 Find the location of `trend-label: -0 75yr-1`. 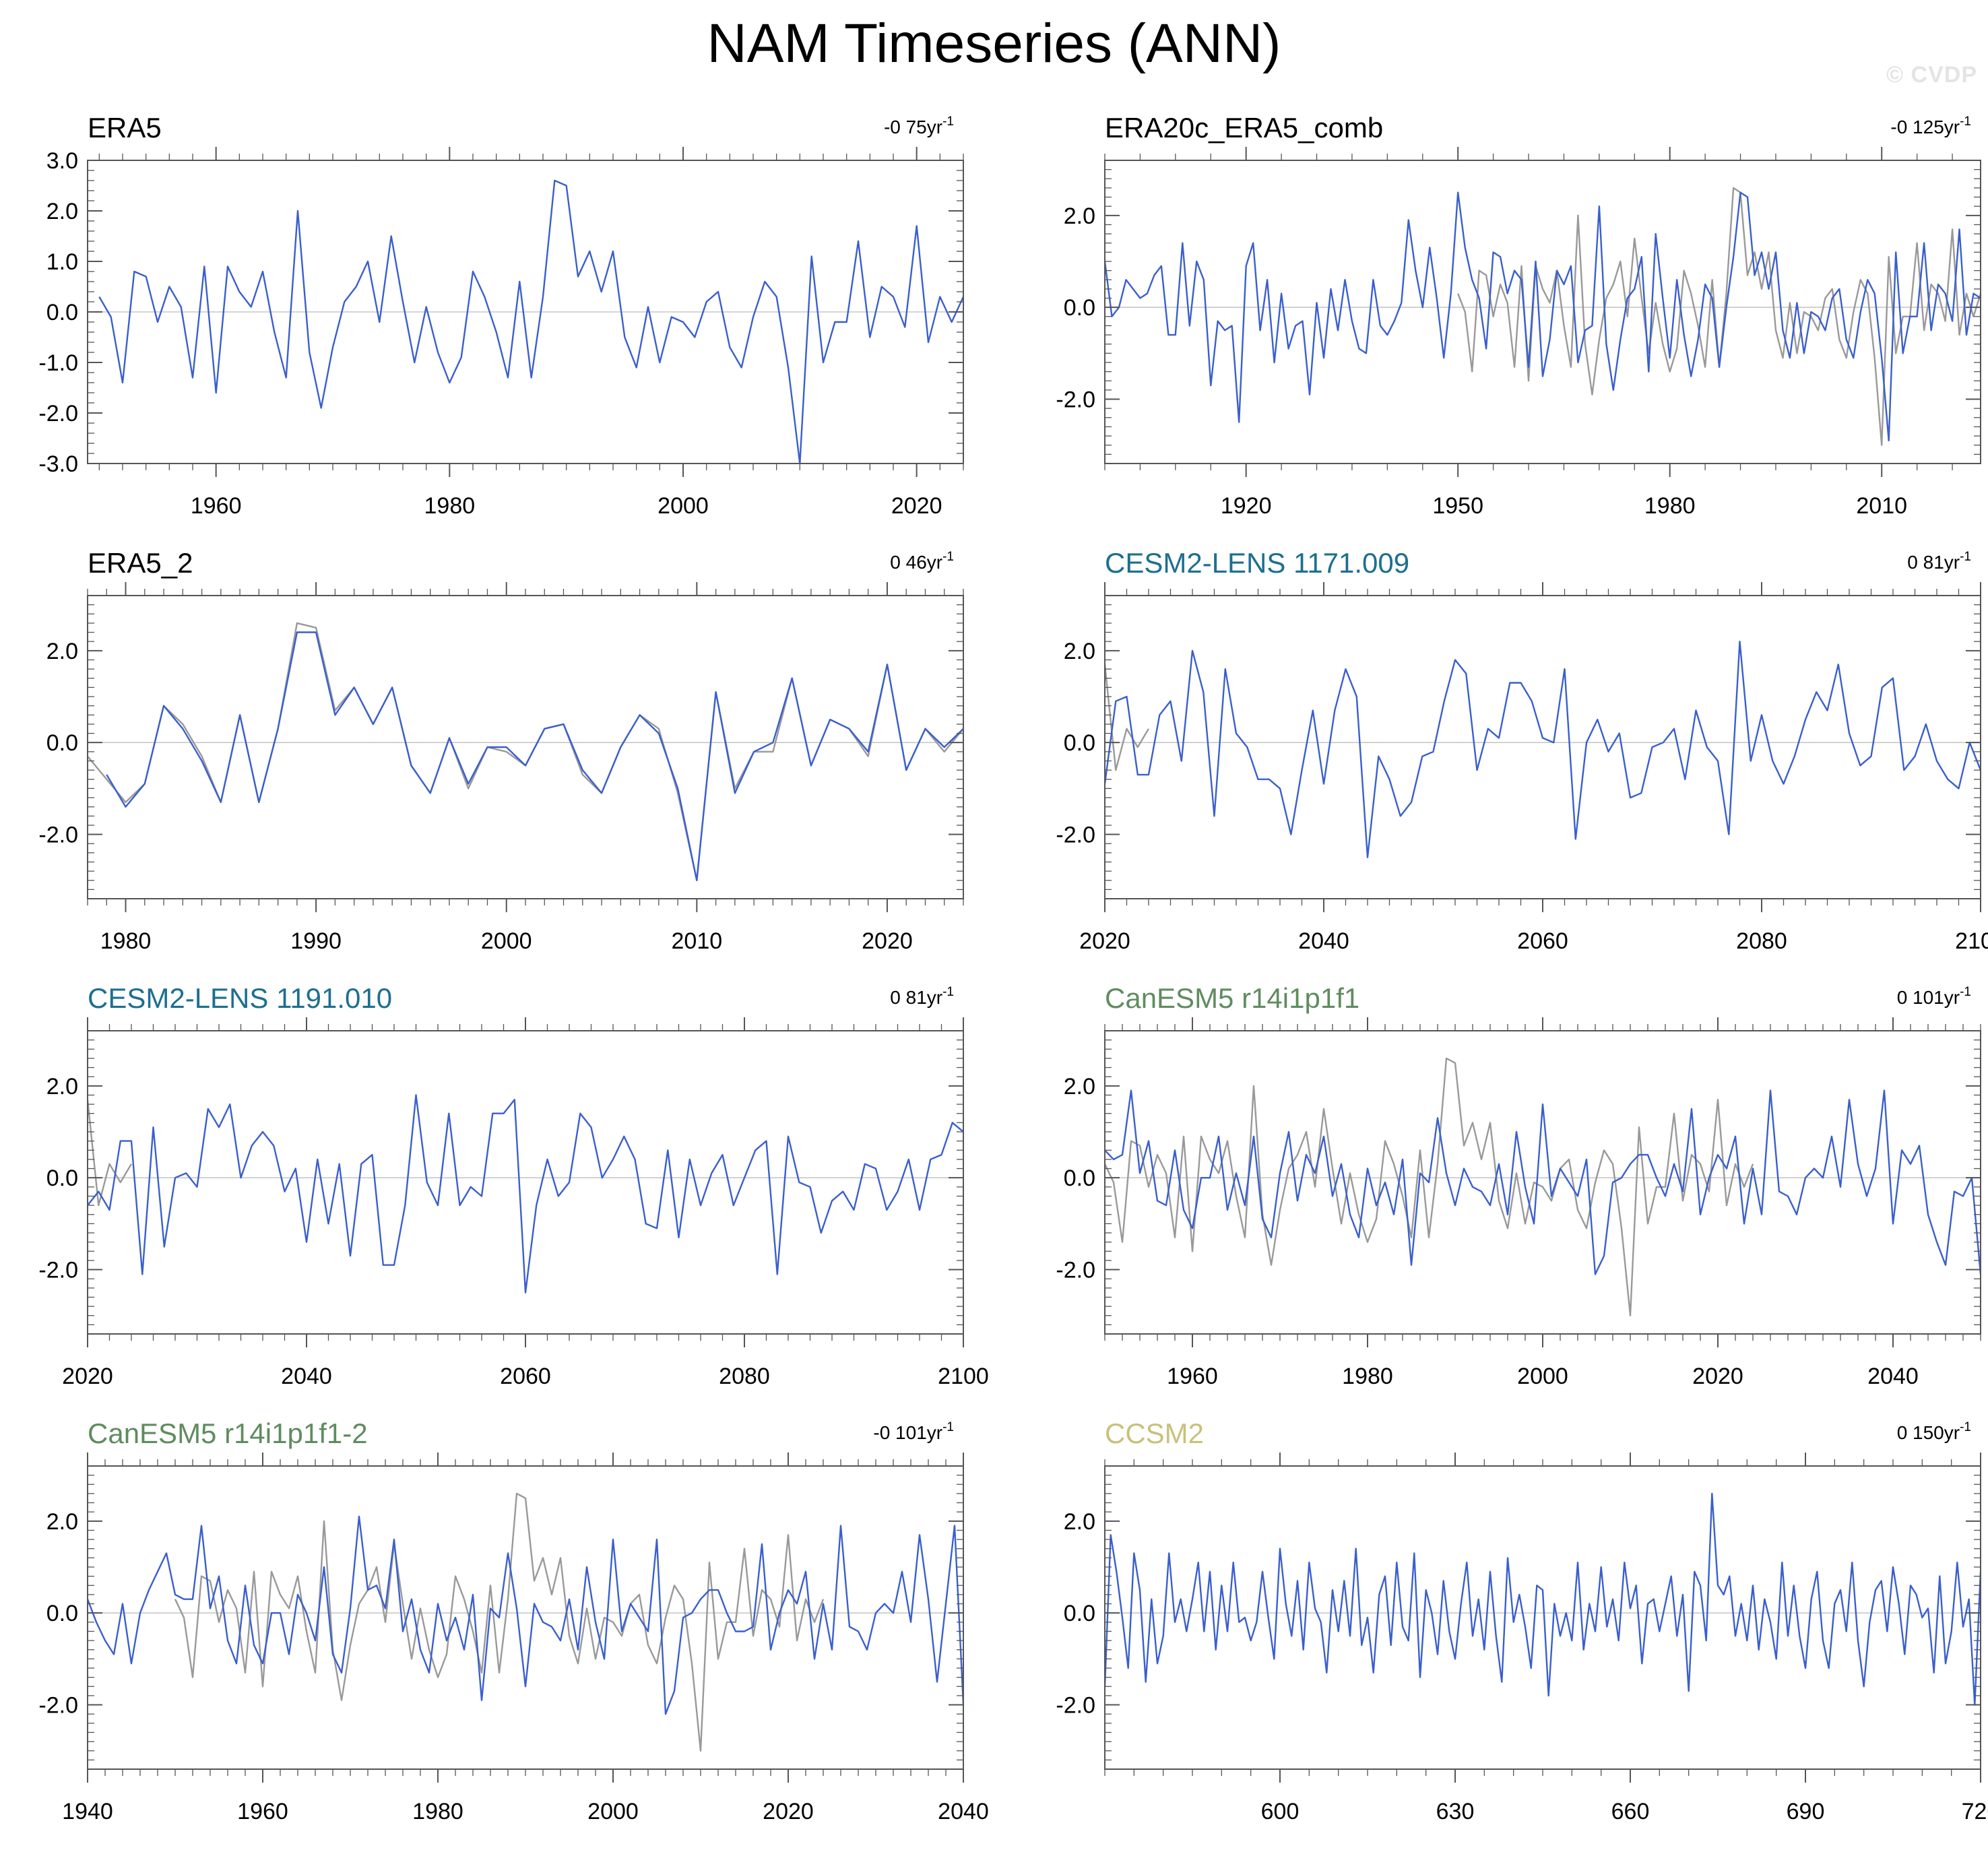

trend-label: -0 75yr-1 is located at coordinates (919, 126).